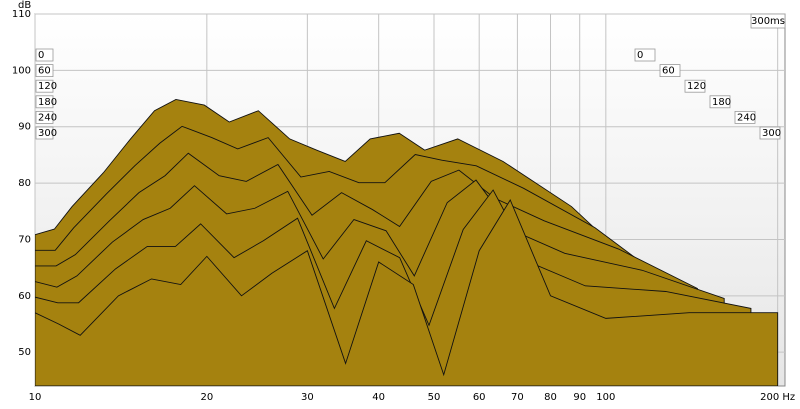  I want to click on x-tick-label: 40, so click(378, 397).